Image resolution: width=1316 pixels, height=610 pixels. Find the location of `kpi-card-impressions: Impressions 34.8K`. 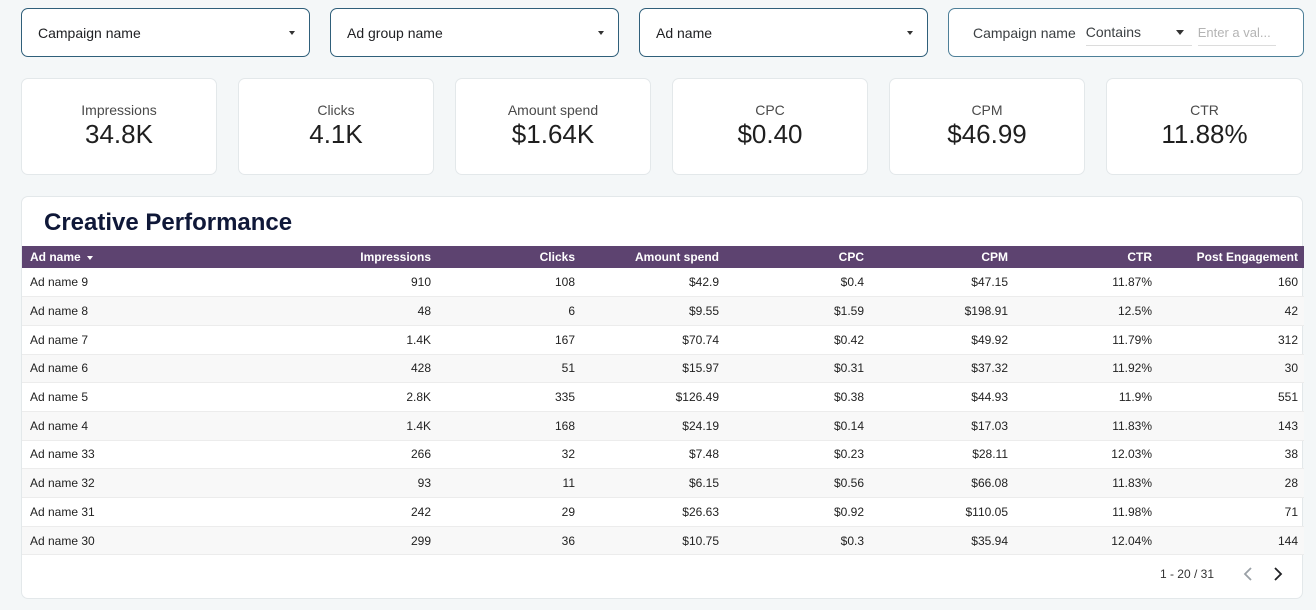

kpi-card-impressions: Impressions 34.8K is located at coordinates (119, 126).